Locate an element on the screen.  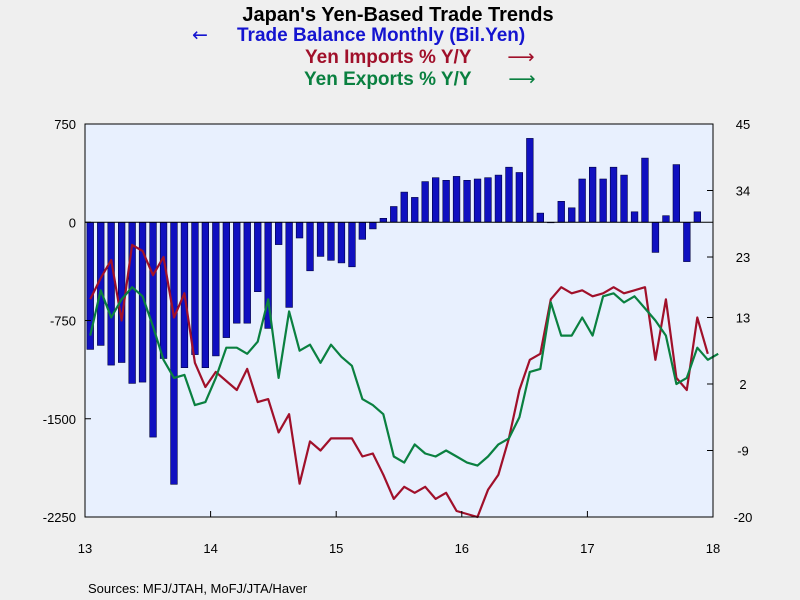
x-axis: 13 14 15 16 17 18 is located at coordinates (399, 533).